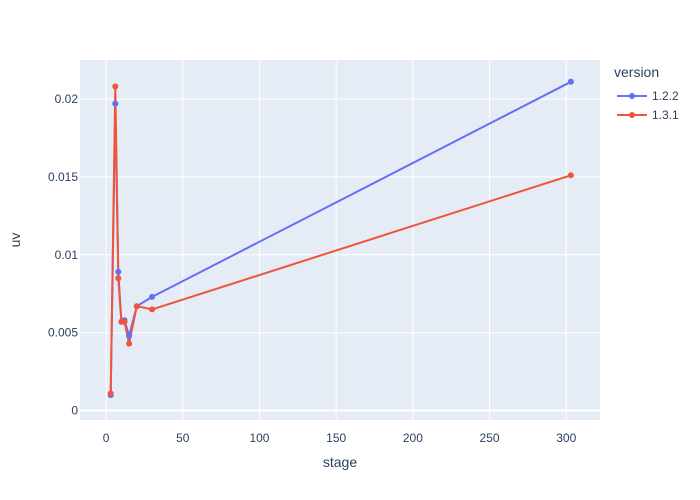  Describe the element at coordinates (106, 438) in the screenshot. I see `x-tick-label: 0` at that location.